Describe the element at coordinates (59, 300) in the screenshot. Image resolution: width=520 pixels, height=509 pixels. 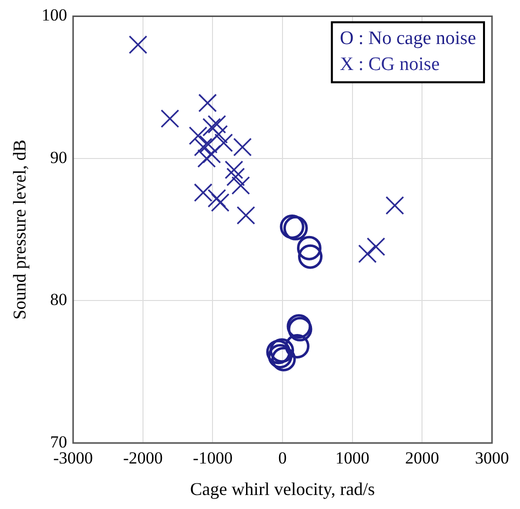
I see `y-tick-label: 80` at that location.